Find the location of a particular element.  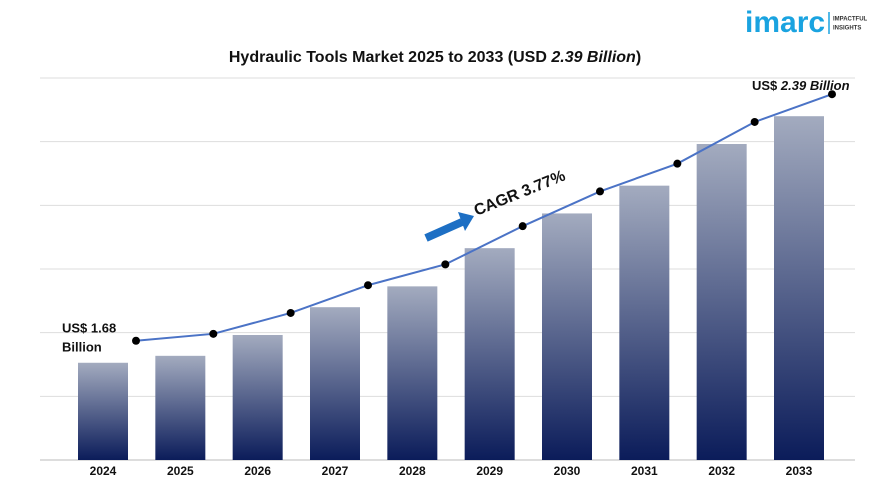

logo-name: imarc is located at coordinates (785, 22).